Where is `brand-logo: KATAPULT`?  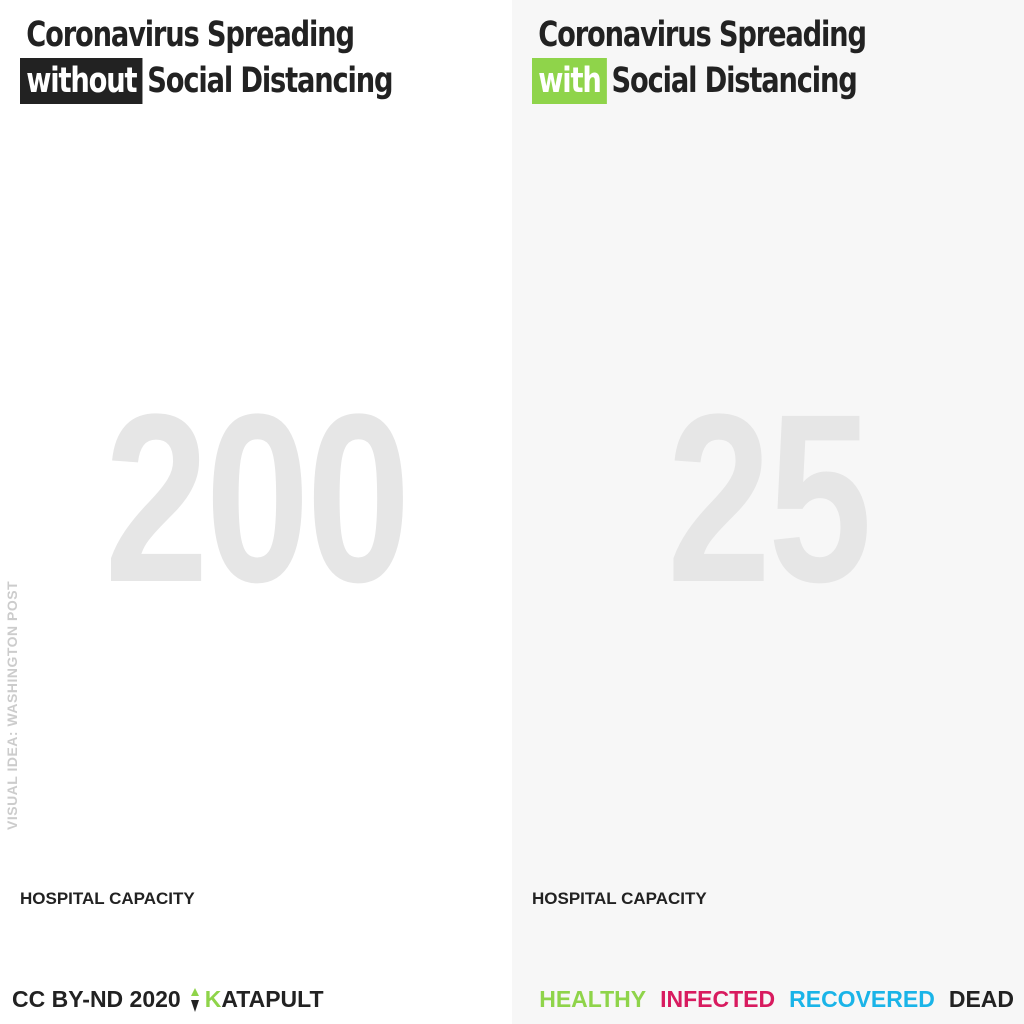 brand-logo: KATAPULT is located at coordinates (256, 999).